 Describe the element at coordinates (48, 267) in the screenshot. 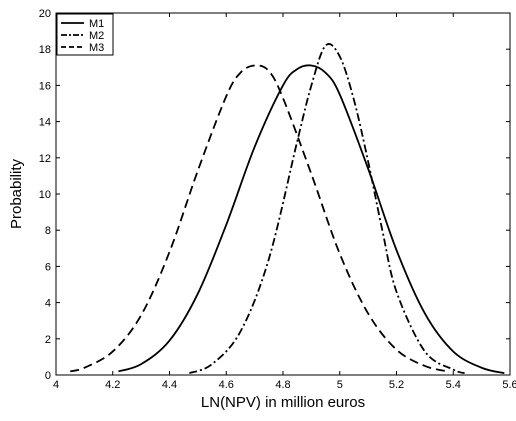

I see `y-tick-label: 6` at that location.